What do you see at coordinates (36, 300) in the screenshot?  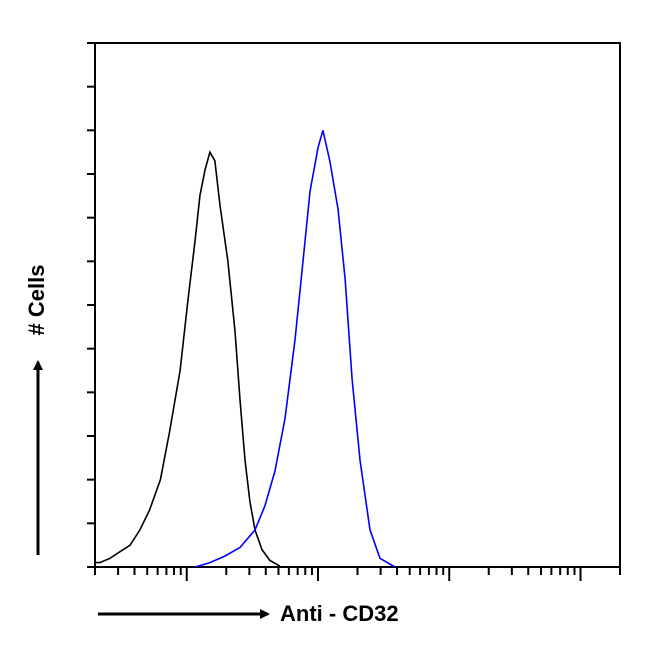 I see `y-axis-label: # Cells` at bounding box center [36, 300].